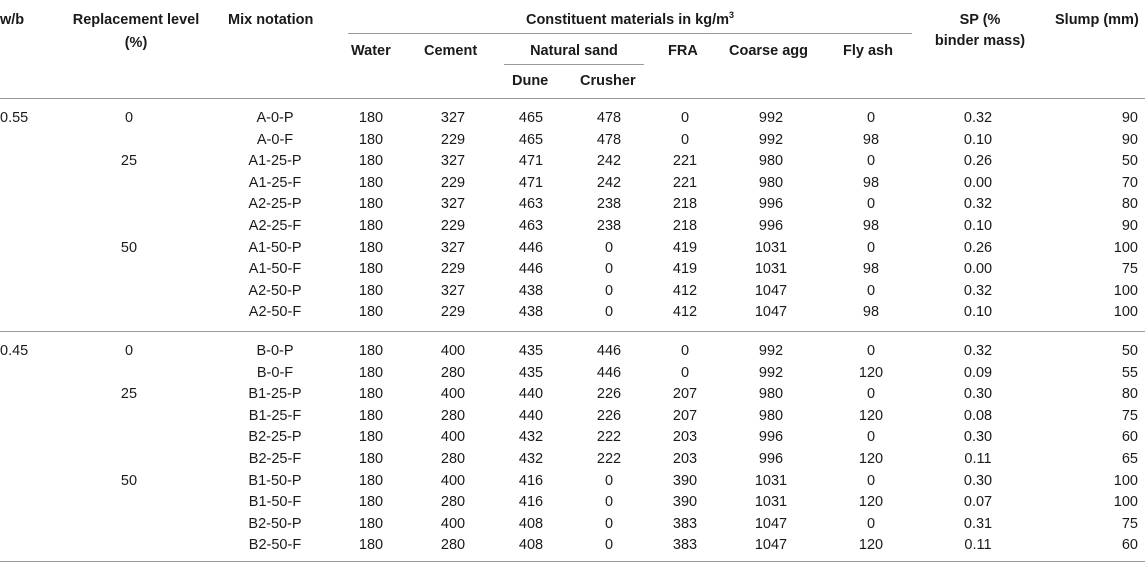 This screenshot has height=563, width=1145. What do you see at coordinates (609, 351) in the screenshot?
I see `cell-crusher: 446` at bounding box center [609, 351].